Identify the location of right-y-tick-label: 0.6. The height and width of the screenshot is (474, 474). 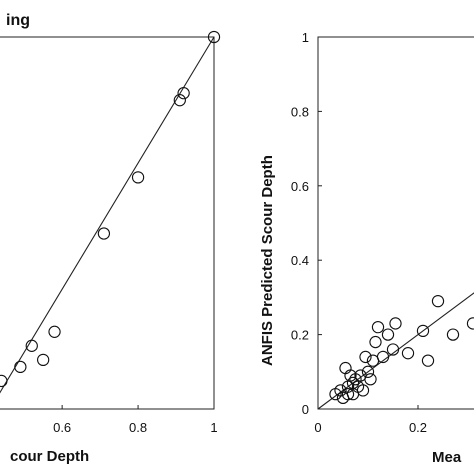
(300, 186).